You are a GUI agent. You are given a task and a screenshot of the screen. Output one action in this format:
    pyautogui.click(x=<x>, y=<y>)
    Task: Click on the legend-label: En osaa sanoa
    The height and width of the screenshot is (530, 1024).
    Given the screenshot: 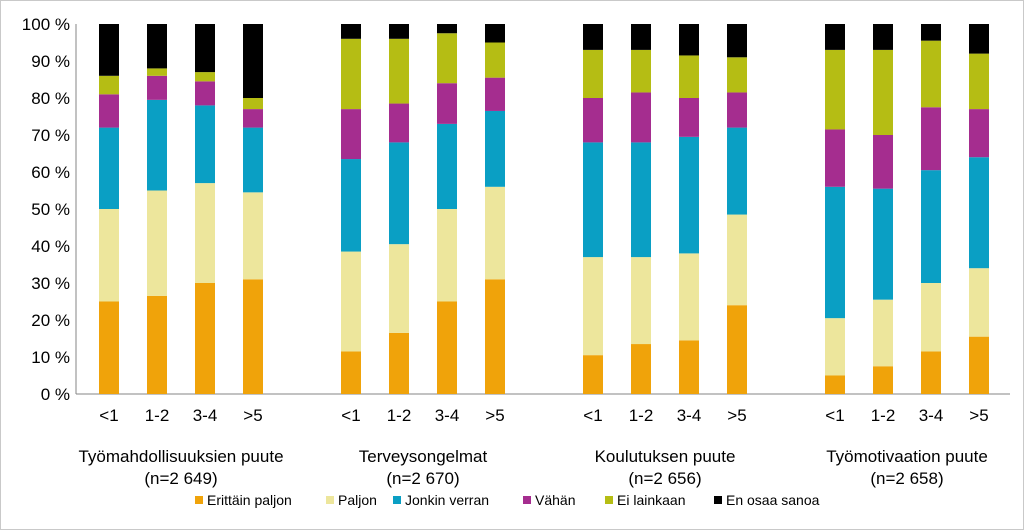 What is the action you would take?
    pyautogui.click(x=773, y=500)
    